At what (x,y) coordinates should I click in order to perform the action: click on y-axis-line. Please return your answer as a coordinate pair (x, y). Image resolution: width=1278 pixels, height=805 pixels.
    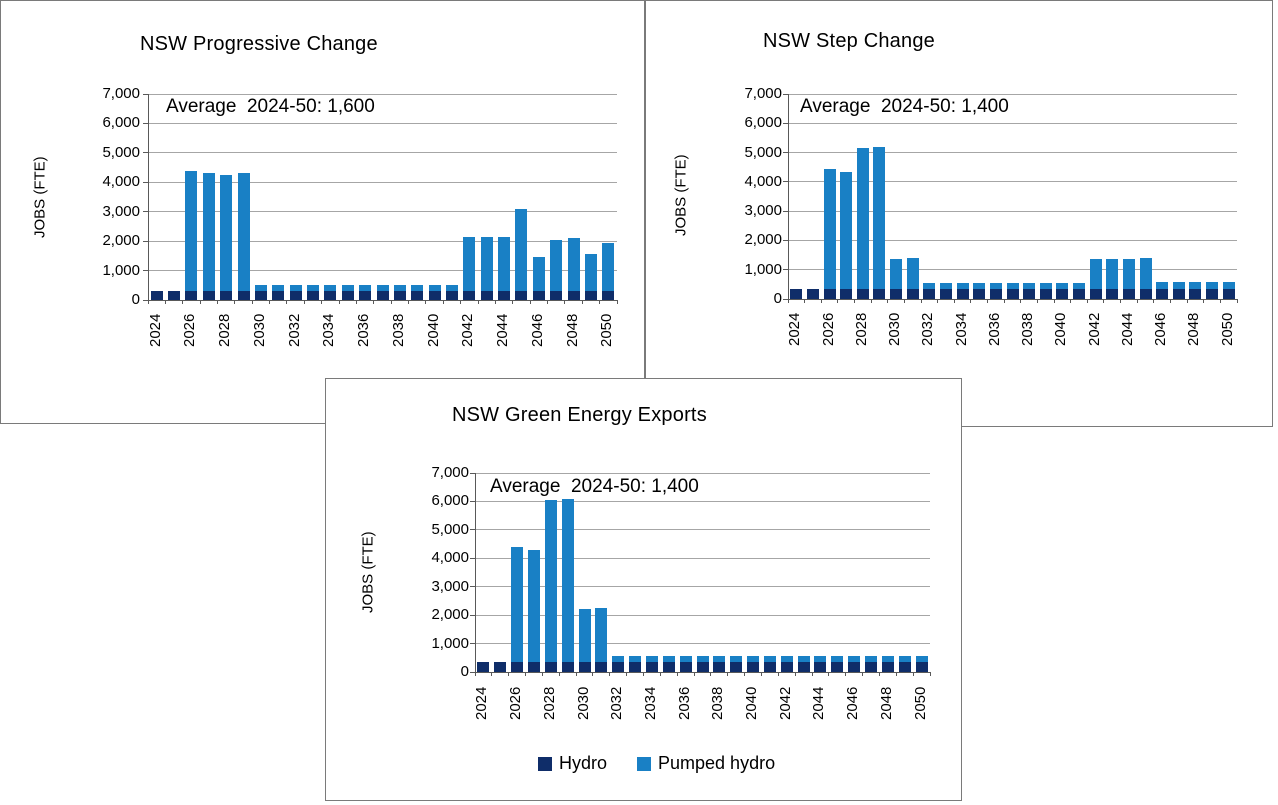
    Looking at the image, I should click on (148, 197).